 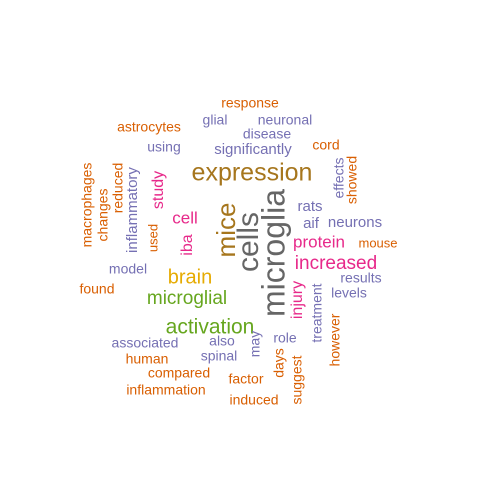 I want to click on word-protein: protein, so click(x=319, y=241).